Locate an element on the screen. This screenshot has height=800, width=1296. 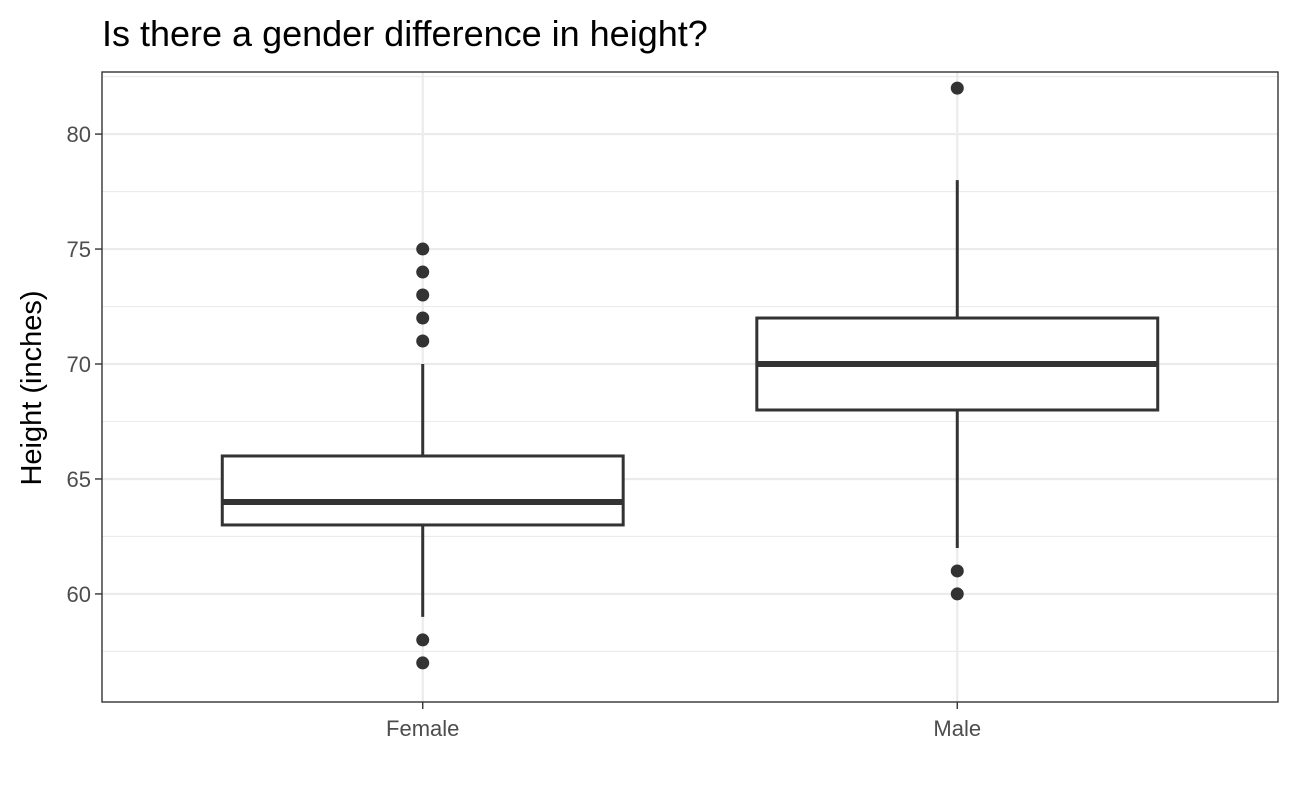
x-axis-ticks: Female Male is located at coordinates (683, 721).